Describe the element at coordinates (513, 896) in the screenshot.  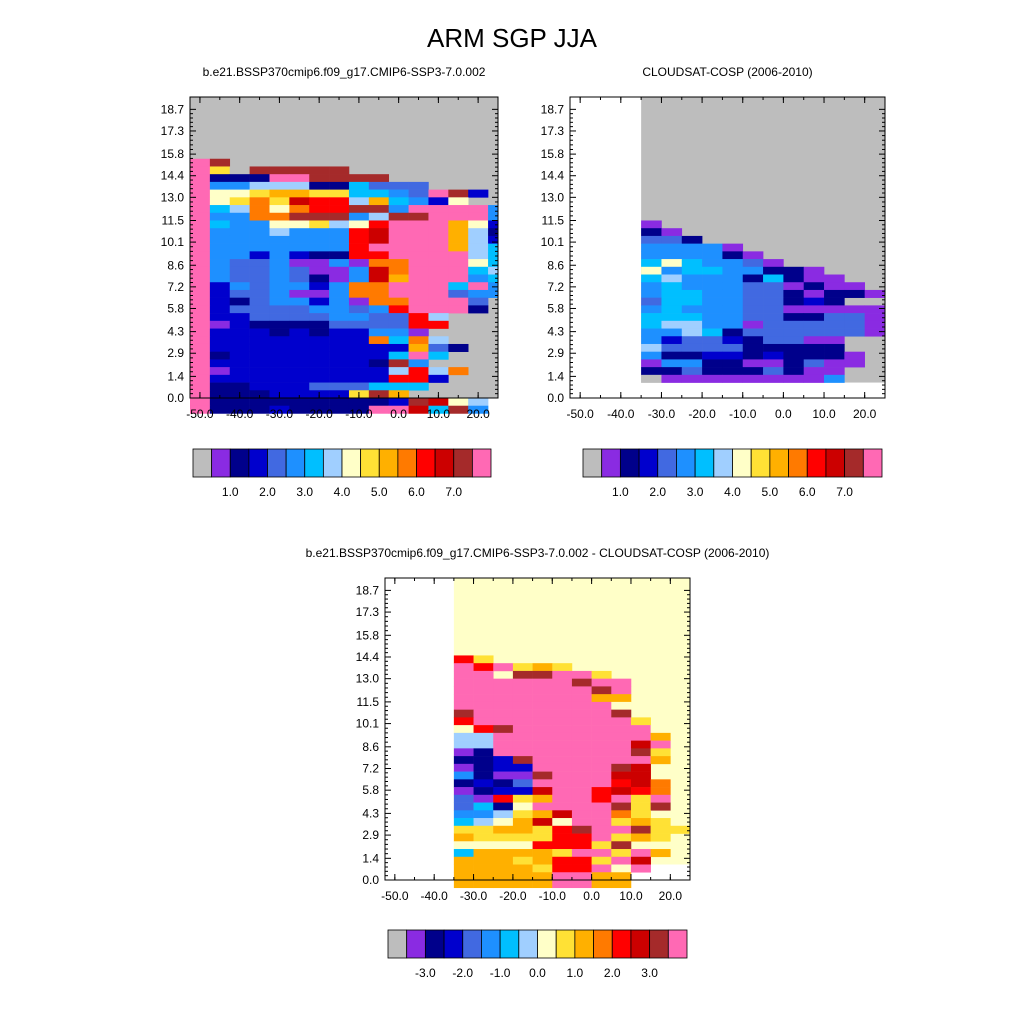
I see `x-tick-label: -20.0` at that location.